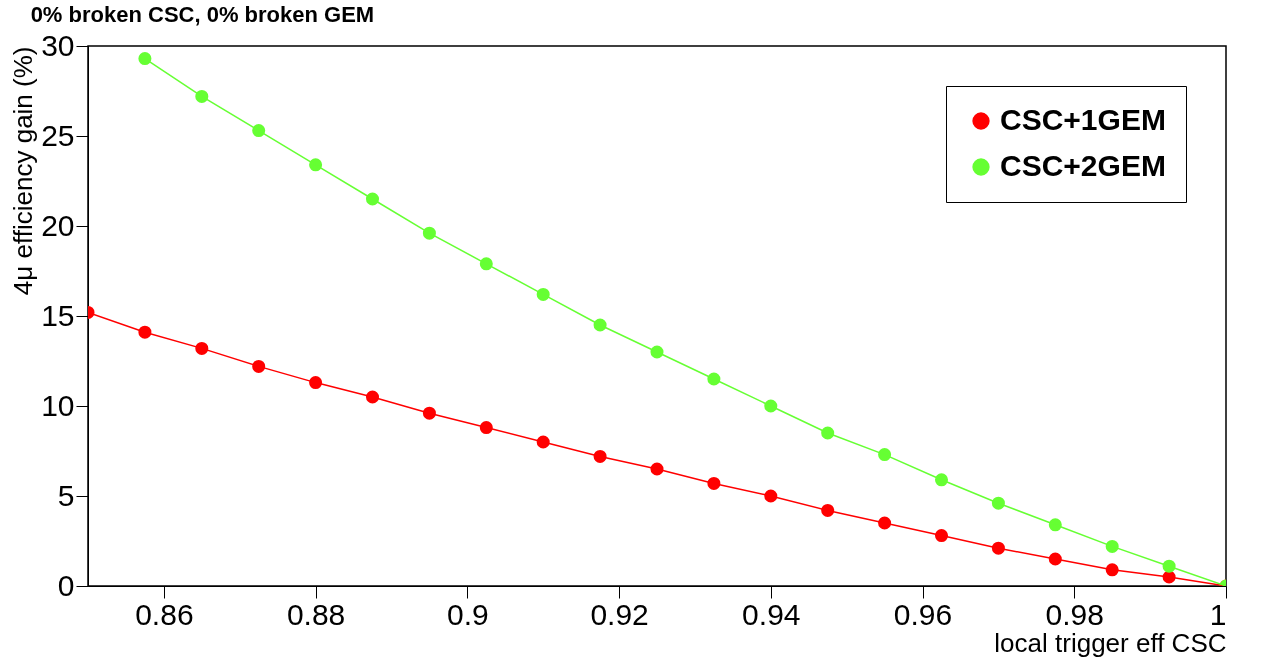  What do you see at coordinates (316, 614) in the screenshot?
I see `x-tick-label: 0.88` at bounding box center [316, 614].